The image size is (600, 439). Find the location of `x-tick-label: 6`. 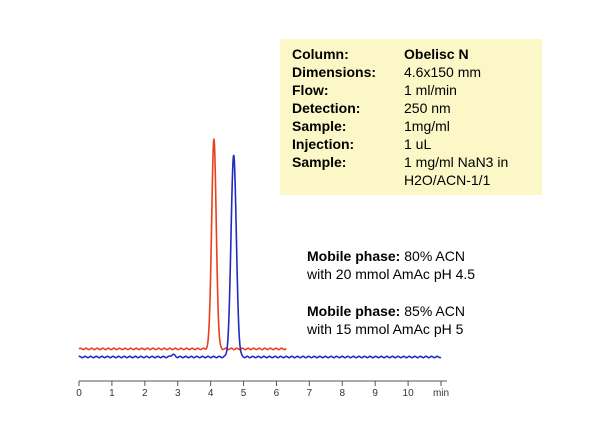

x-tick-label: 6 is located at coordinates (277, 393).